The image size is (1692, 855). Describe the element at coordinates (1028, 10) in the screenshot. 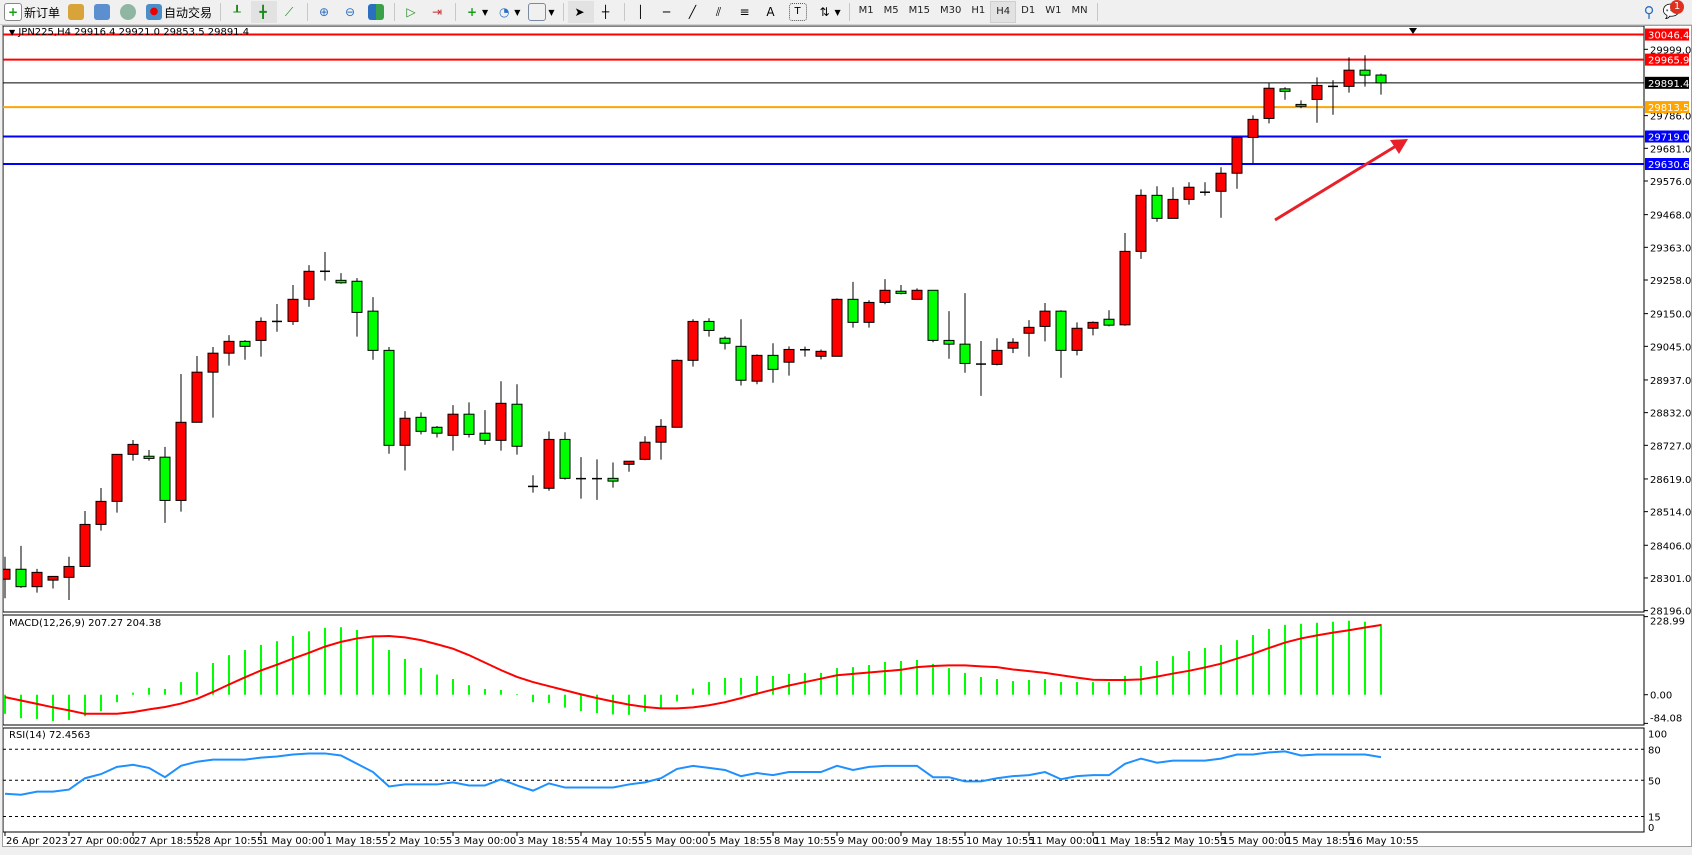

I see `timeframe-d1: D1` at that location.